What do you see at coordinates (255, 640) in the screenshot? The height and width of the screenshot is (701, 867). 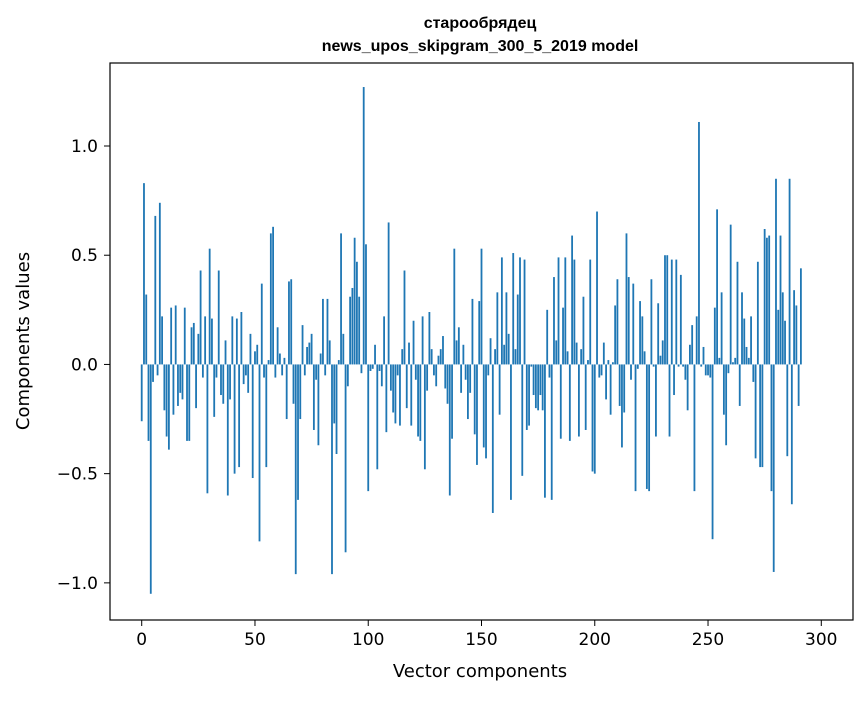 I see `x-tick-label: 50` at bounding box center [255, 640].